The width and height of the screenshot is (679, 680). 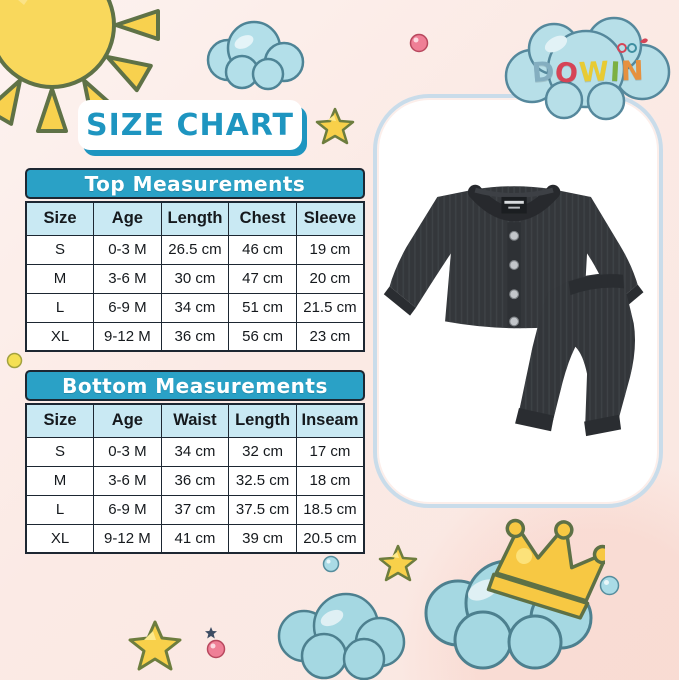 I want to click on table-cell: 18.5 cm, so click(x=330, y=509).